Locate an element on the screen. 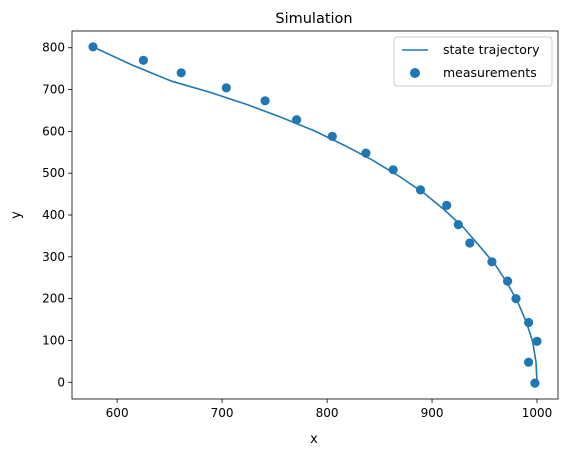  y-tick-label: 300 is located at coordinates (53, 257).